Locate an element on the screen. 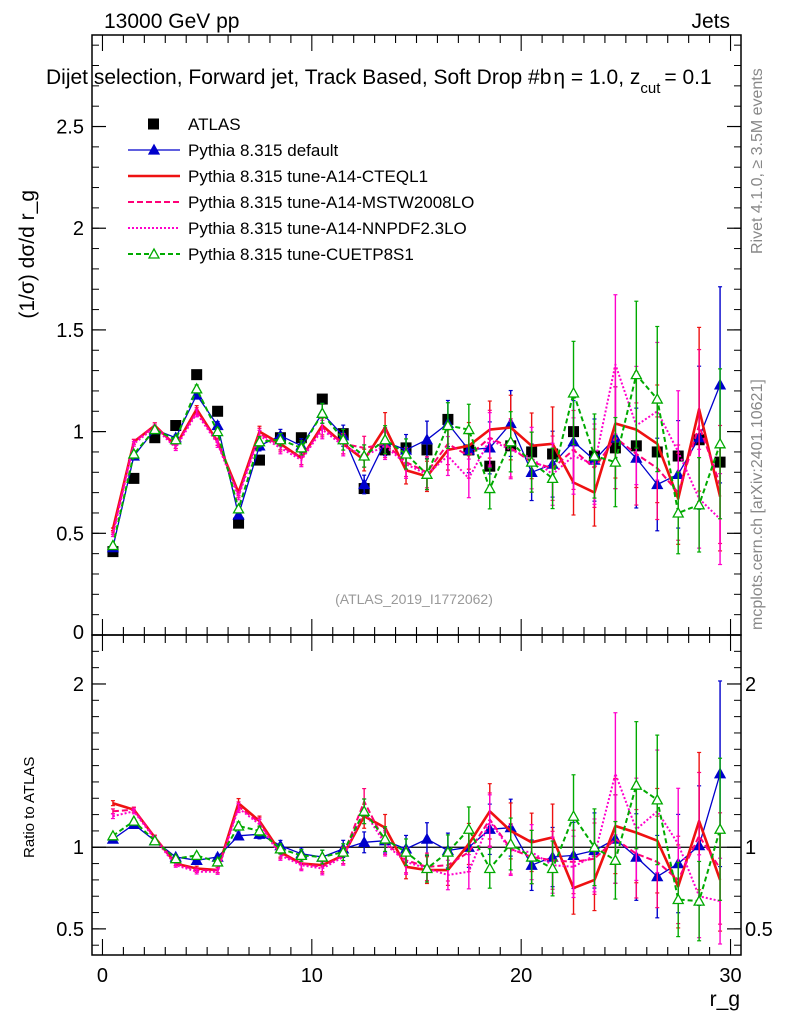 Image resolution: width=786 pixels, height=1024 pixels. plot-title-sub: cut is located at coordinates (650, 88).